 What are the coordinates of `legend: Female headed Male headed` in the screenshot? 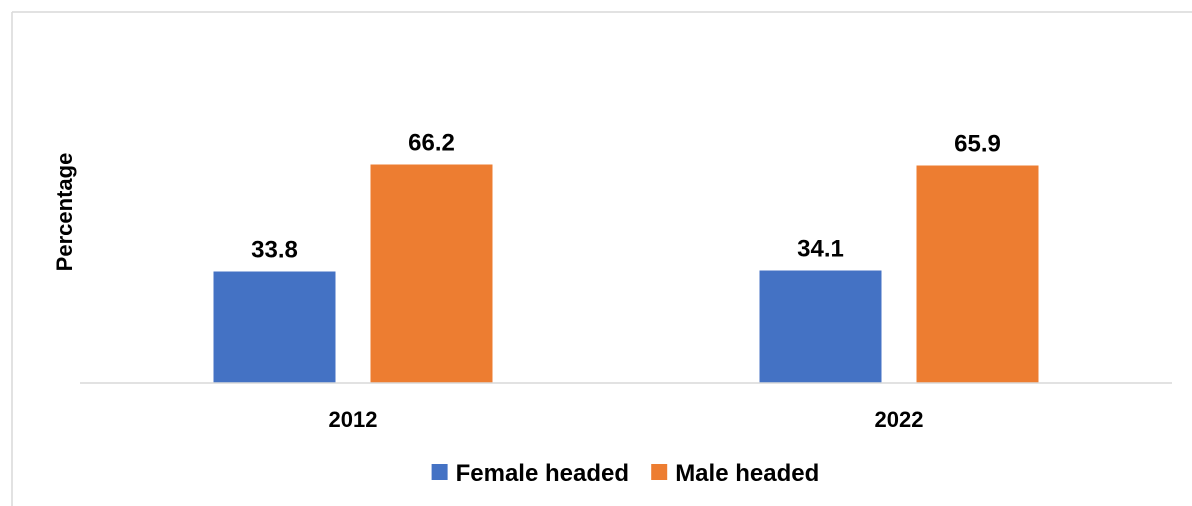 It's located at (625, 473).